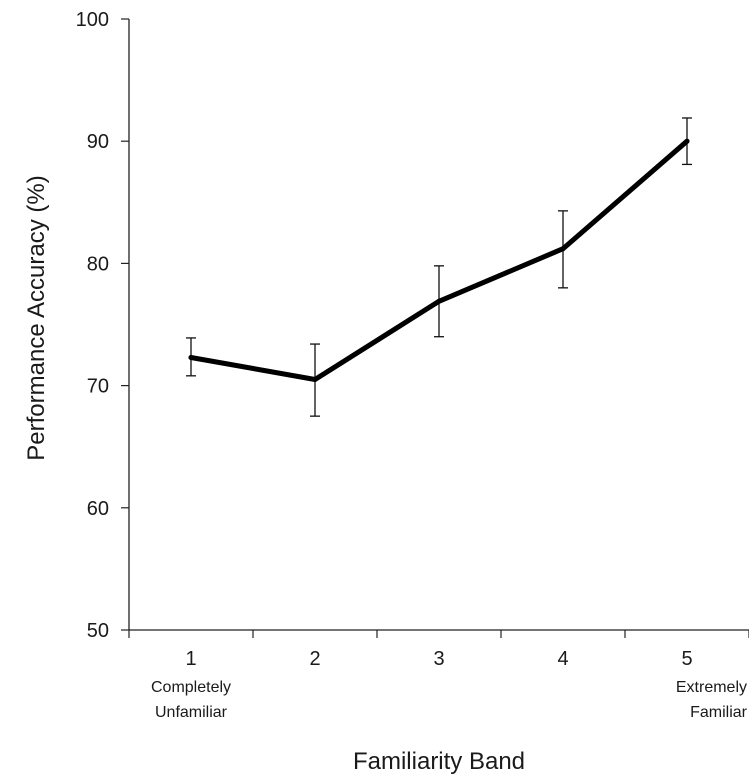 This screenshot has width=749, height=779. I want to click on y-axis-title: Performance Accuracy (%), so click(36, 317).